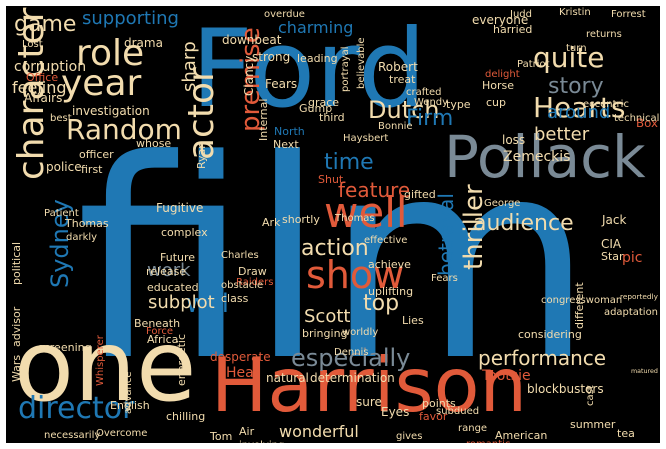 This screenshot has width=666, height=449. Describe the element at coordinates (284, 14) in the screenshot. I see `cloud-word-overdue: overdue` at that location.